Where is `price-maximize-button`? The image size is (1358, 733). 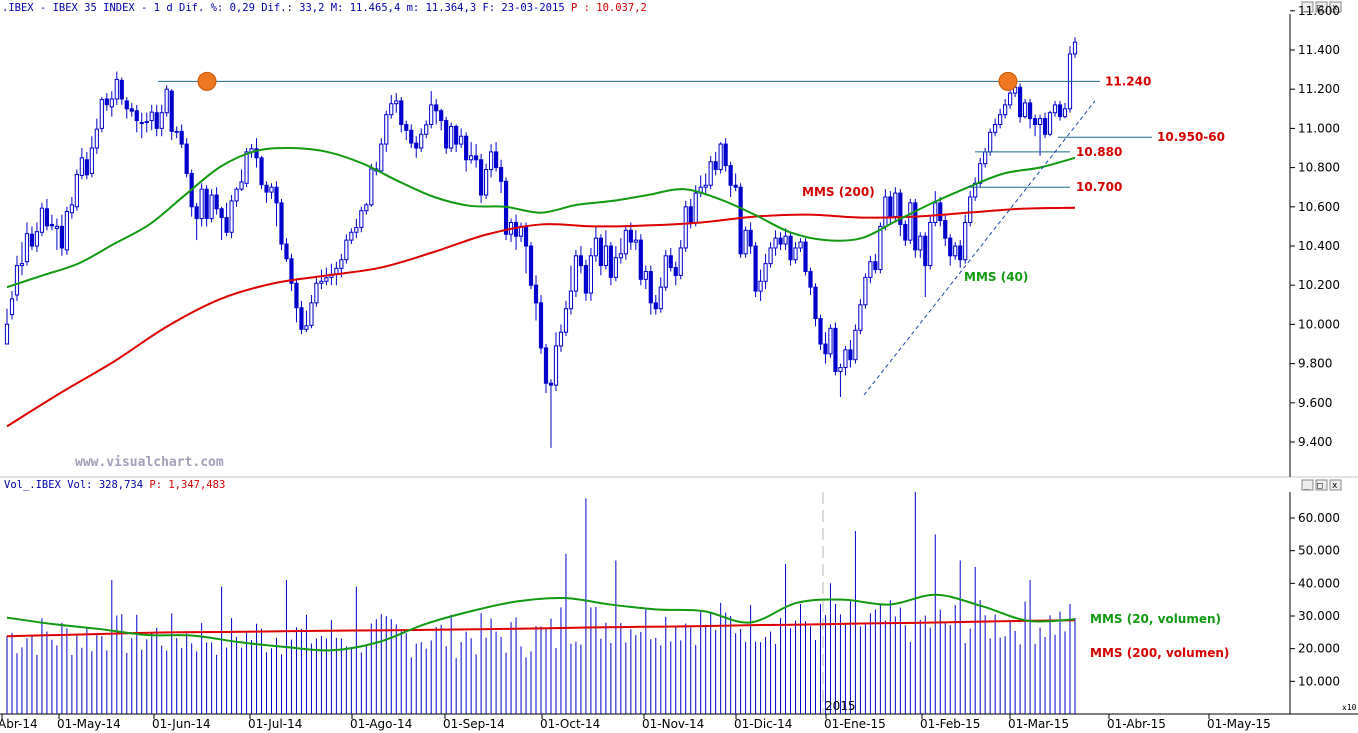
price-maximize-button is located at coordinates (1321, 7).